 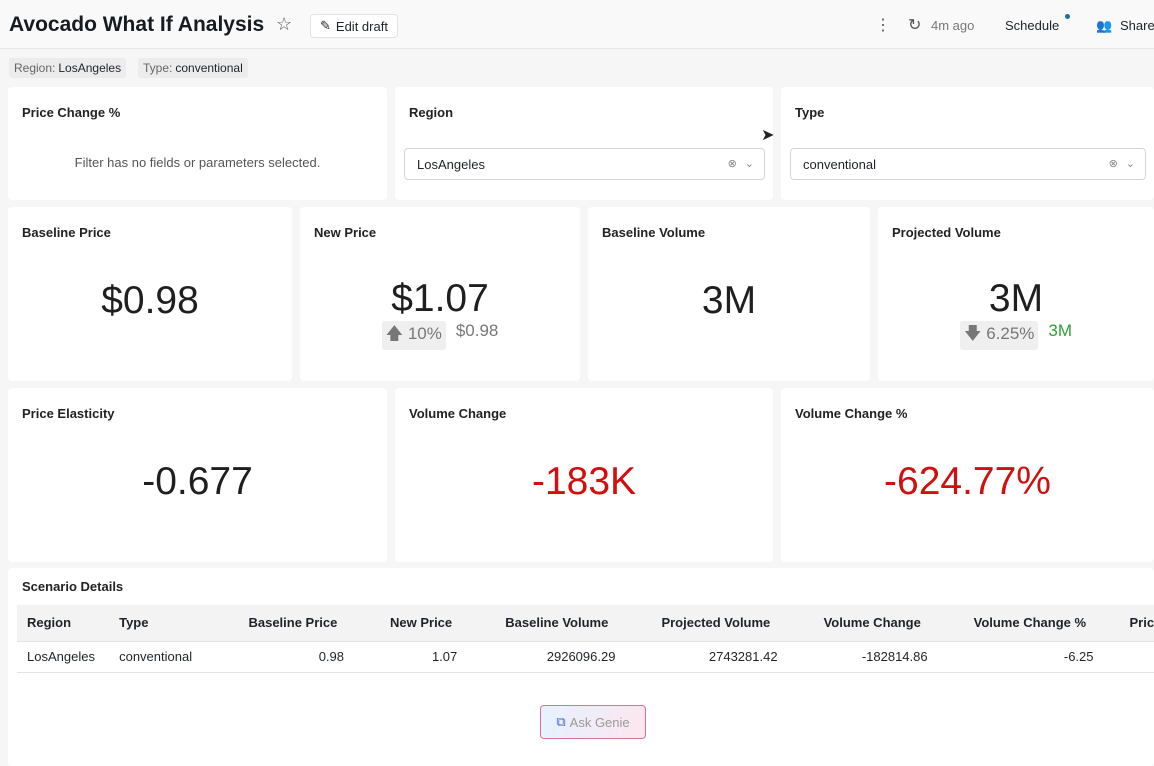 What do you see at coordinates (706, 657) in the screenshot?
I see `cell: 2743281.42` at bounding box center [706, 657].